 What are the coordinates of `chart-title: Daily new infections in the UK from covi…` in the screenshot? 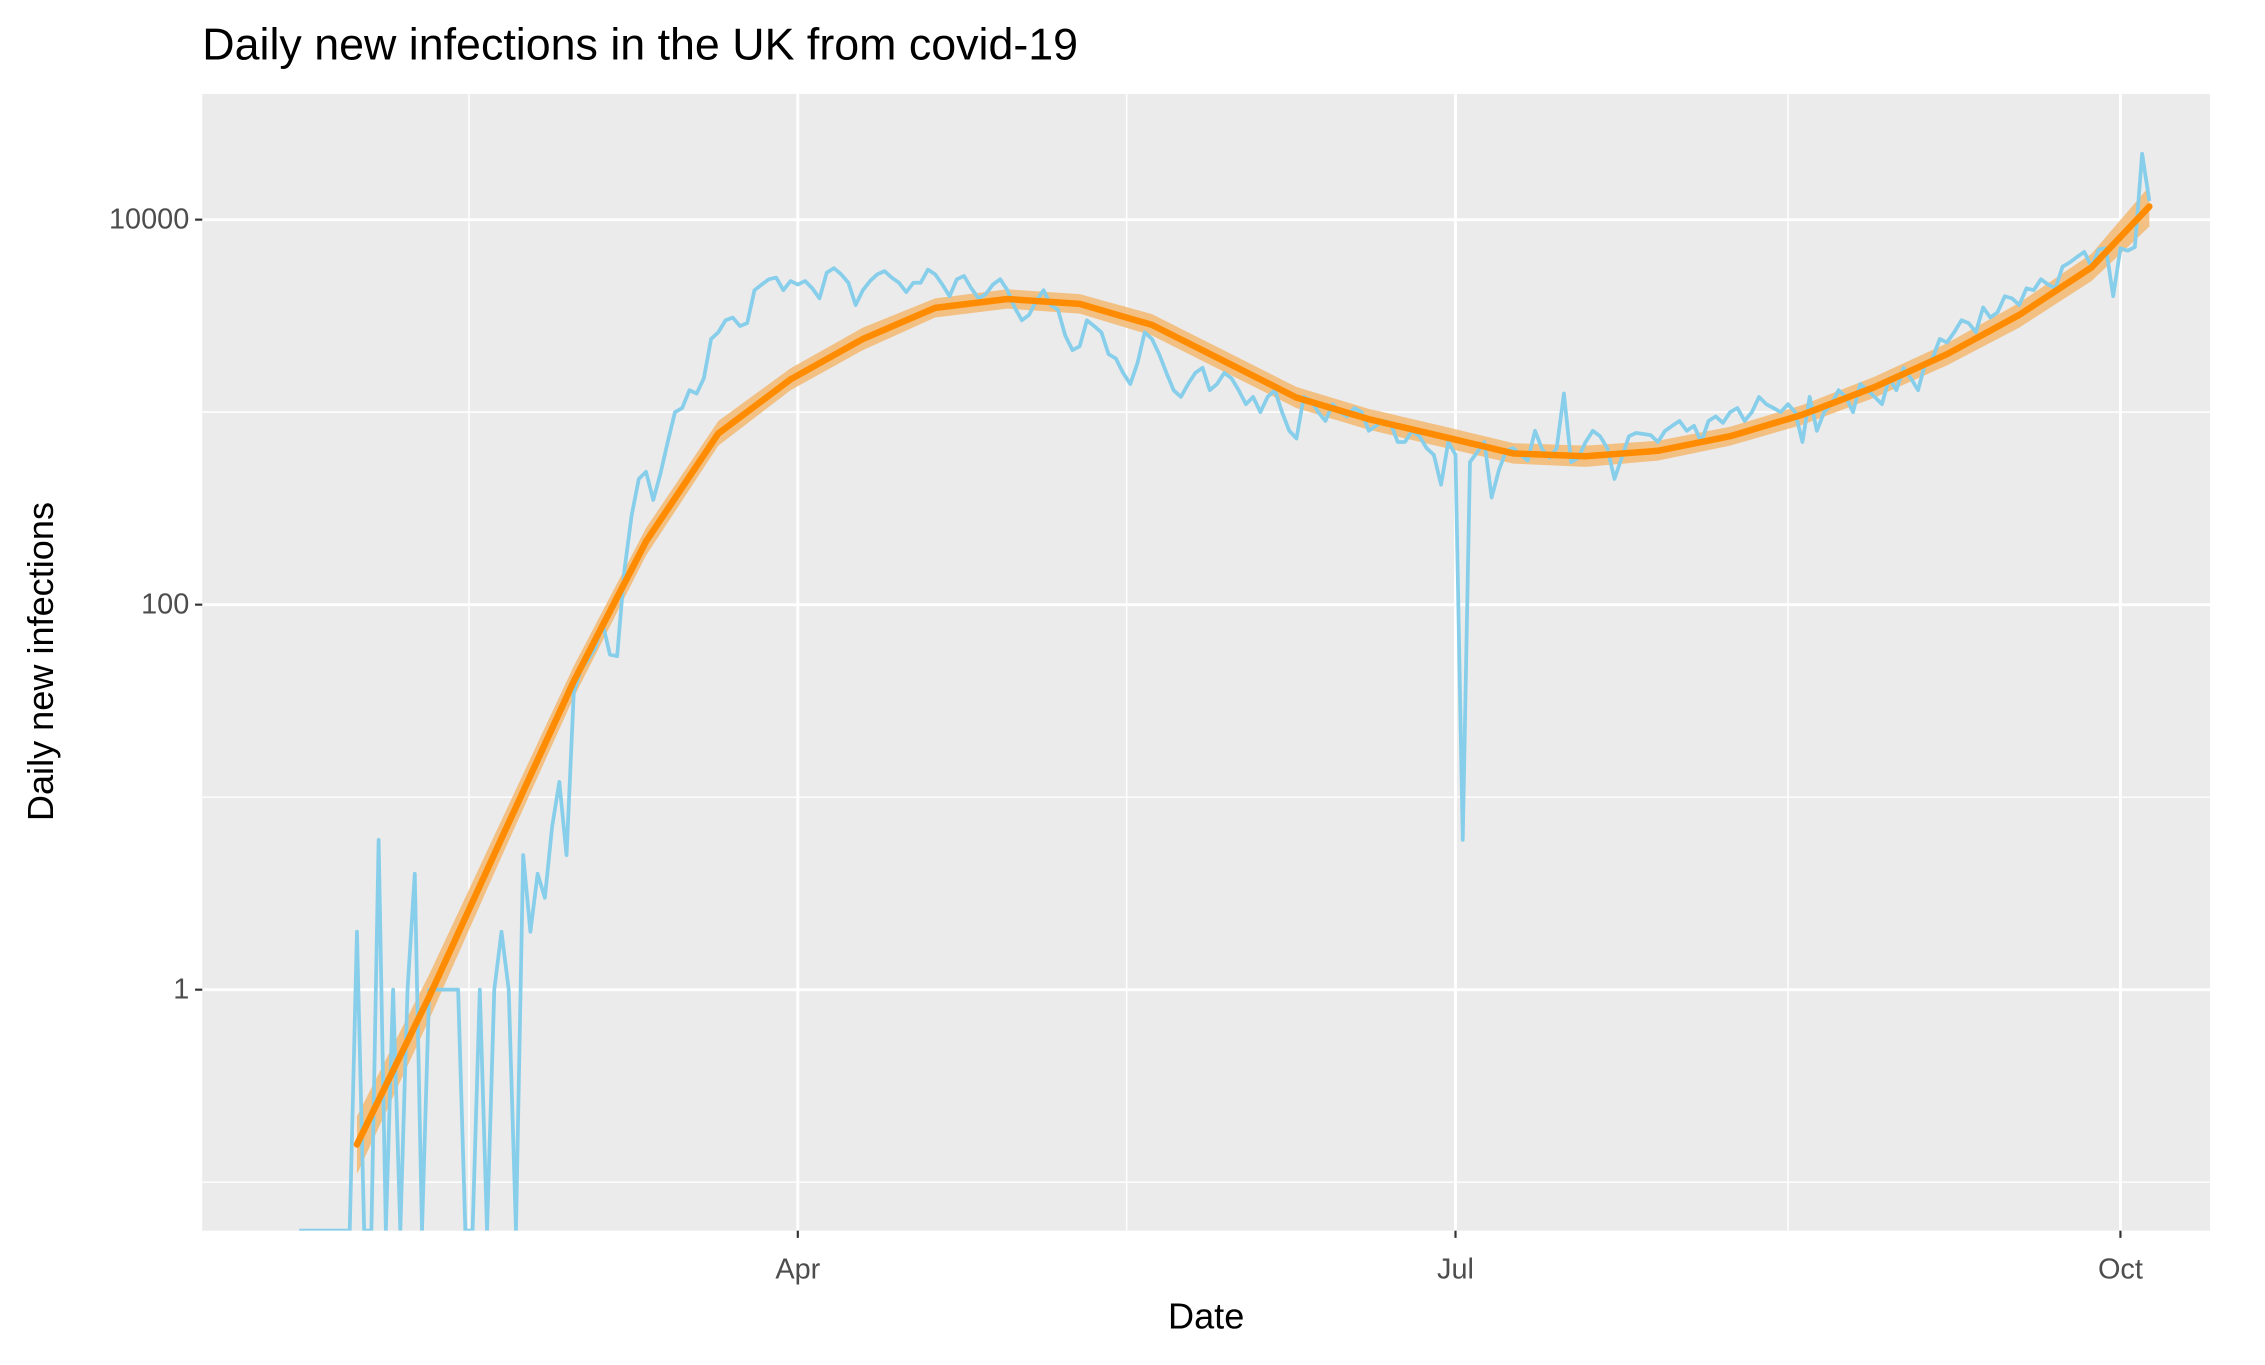 It's located at (640, 44).